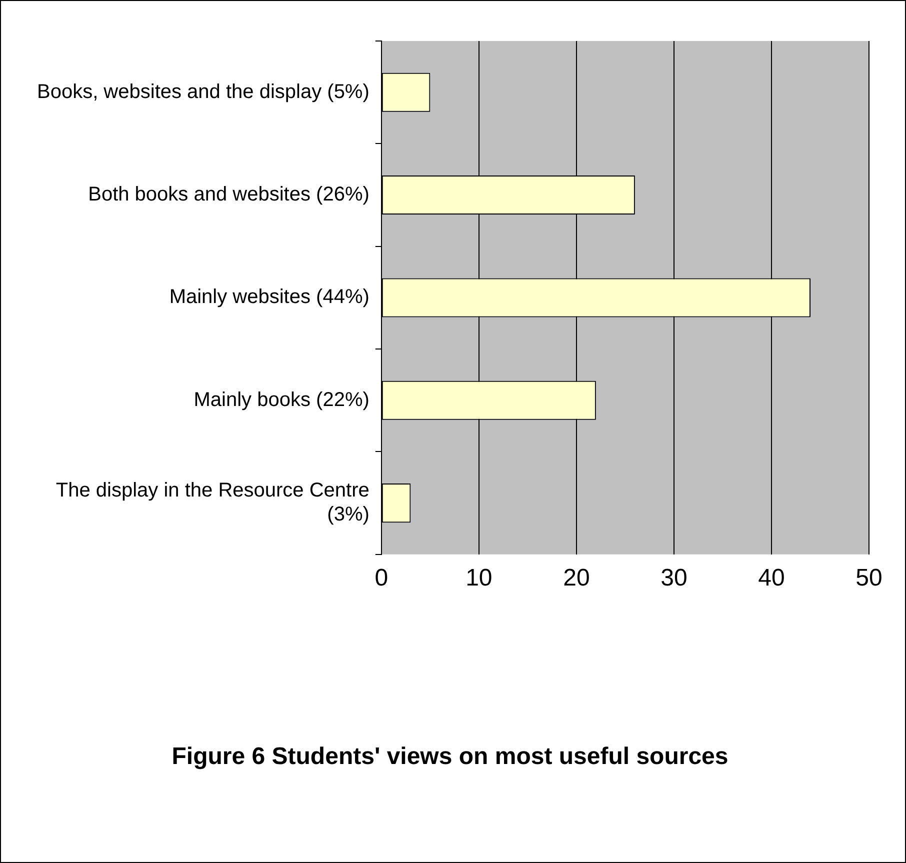 The width and height of the screenshot is (906, 863). Describe the element at coordinates (869, 578) in the screenshot. I see `x-tick-label: 50` at that location.